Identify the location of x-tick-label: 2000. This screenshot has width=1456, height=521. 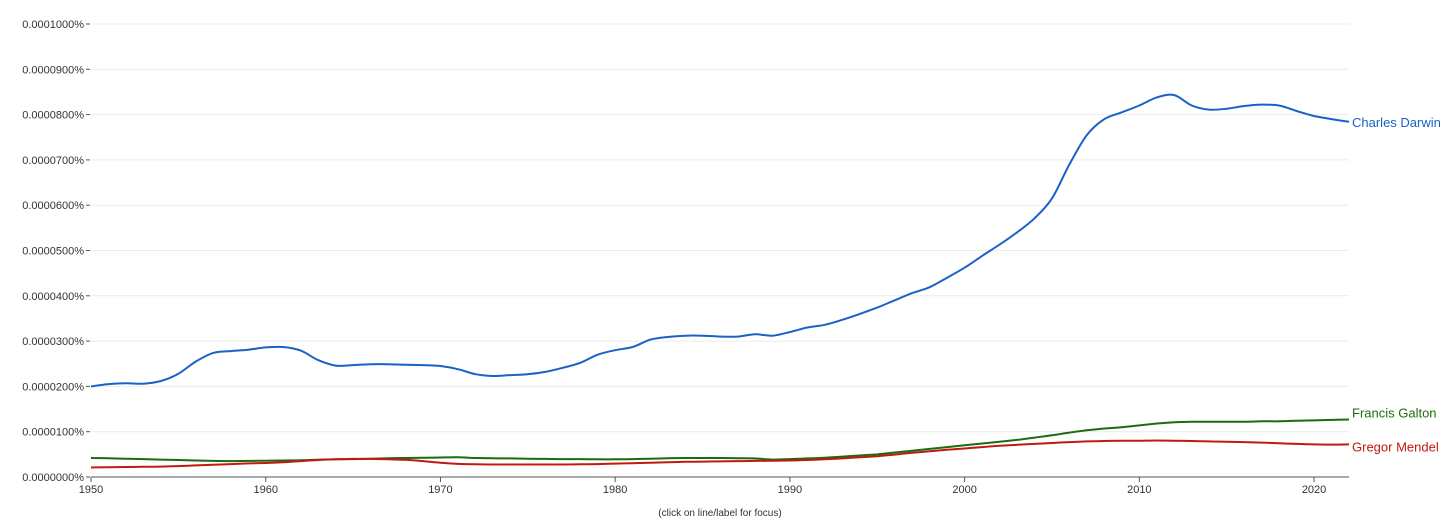
(964, 490).